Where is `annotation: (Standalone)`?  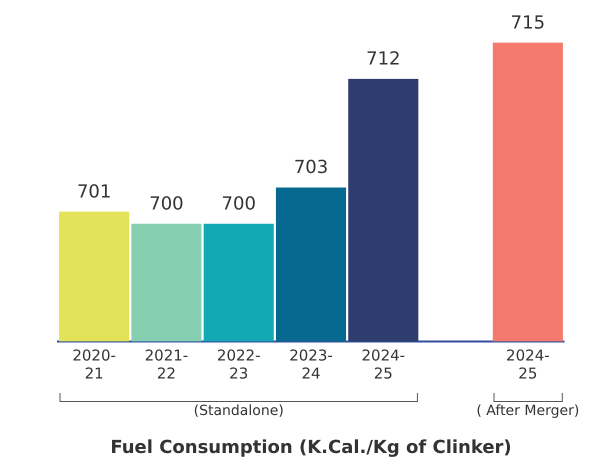 annotation: (Standalone) is located at coordinates (239, 411).